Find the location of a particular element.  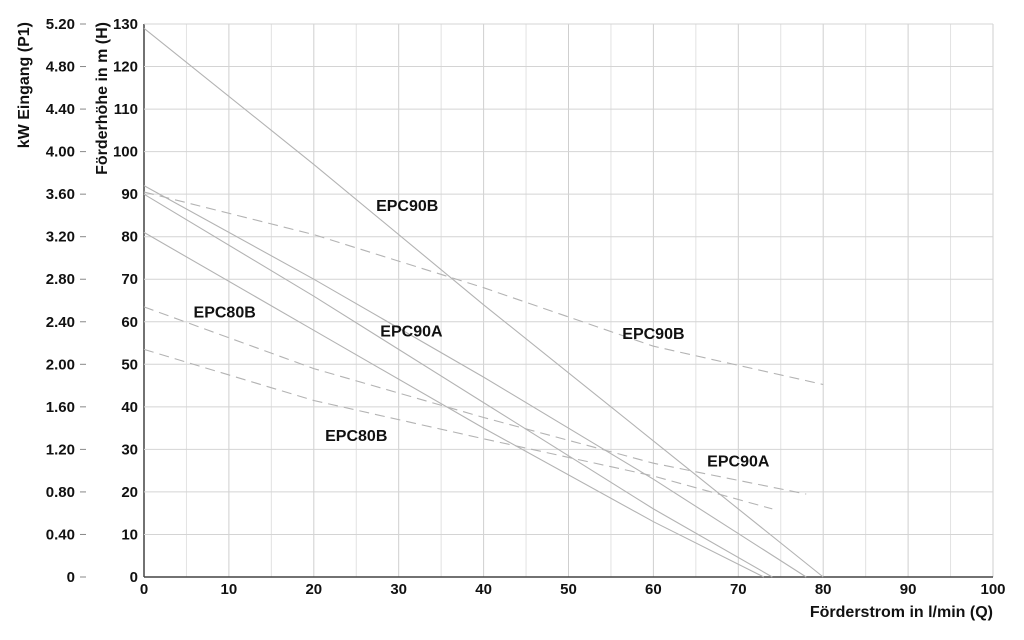

x-tick-label: 100 is located at coordinates (992, 589).